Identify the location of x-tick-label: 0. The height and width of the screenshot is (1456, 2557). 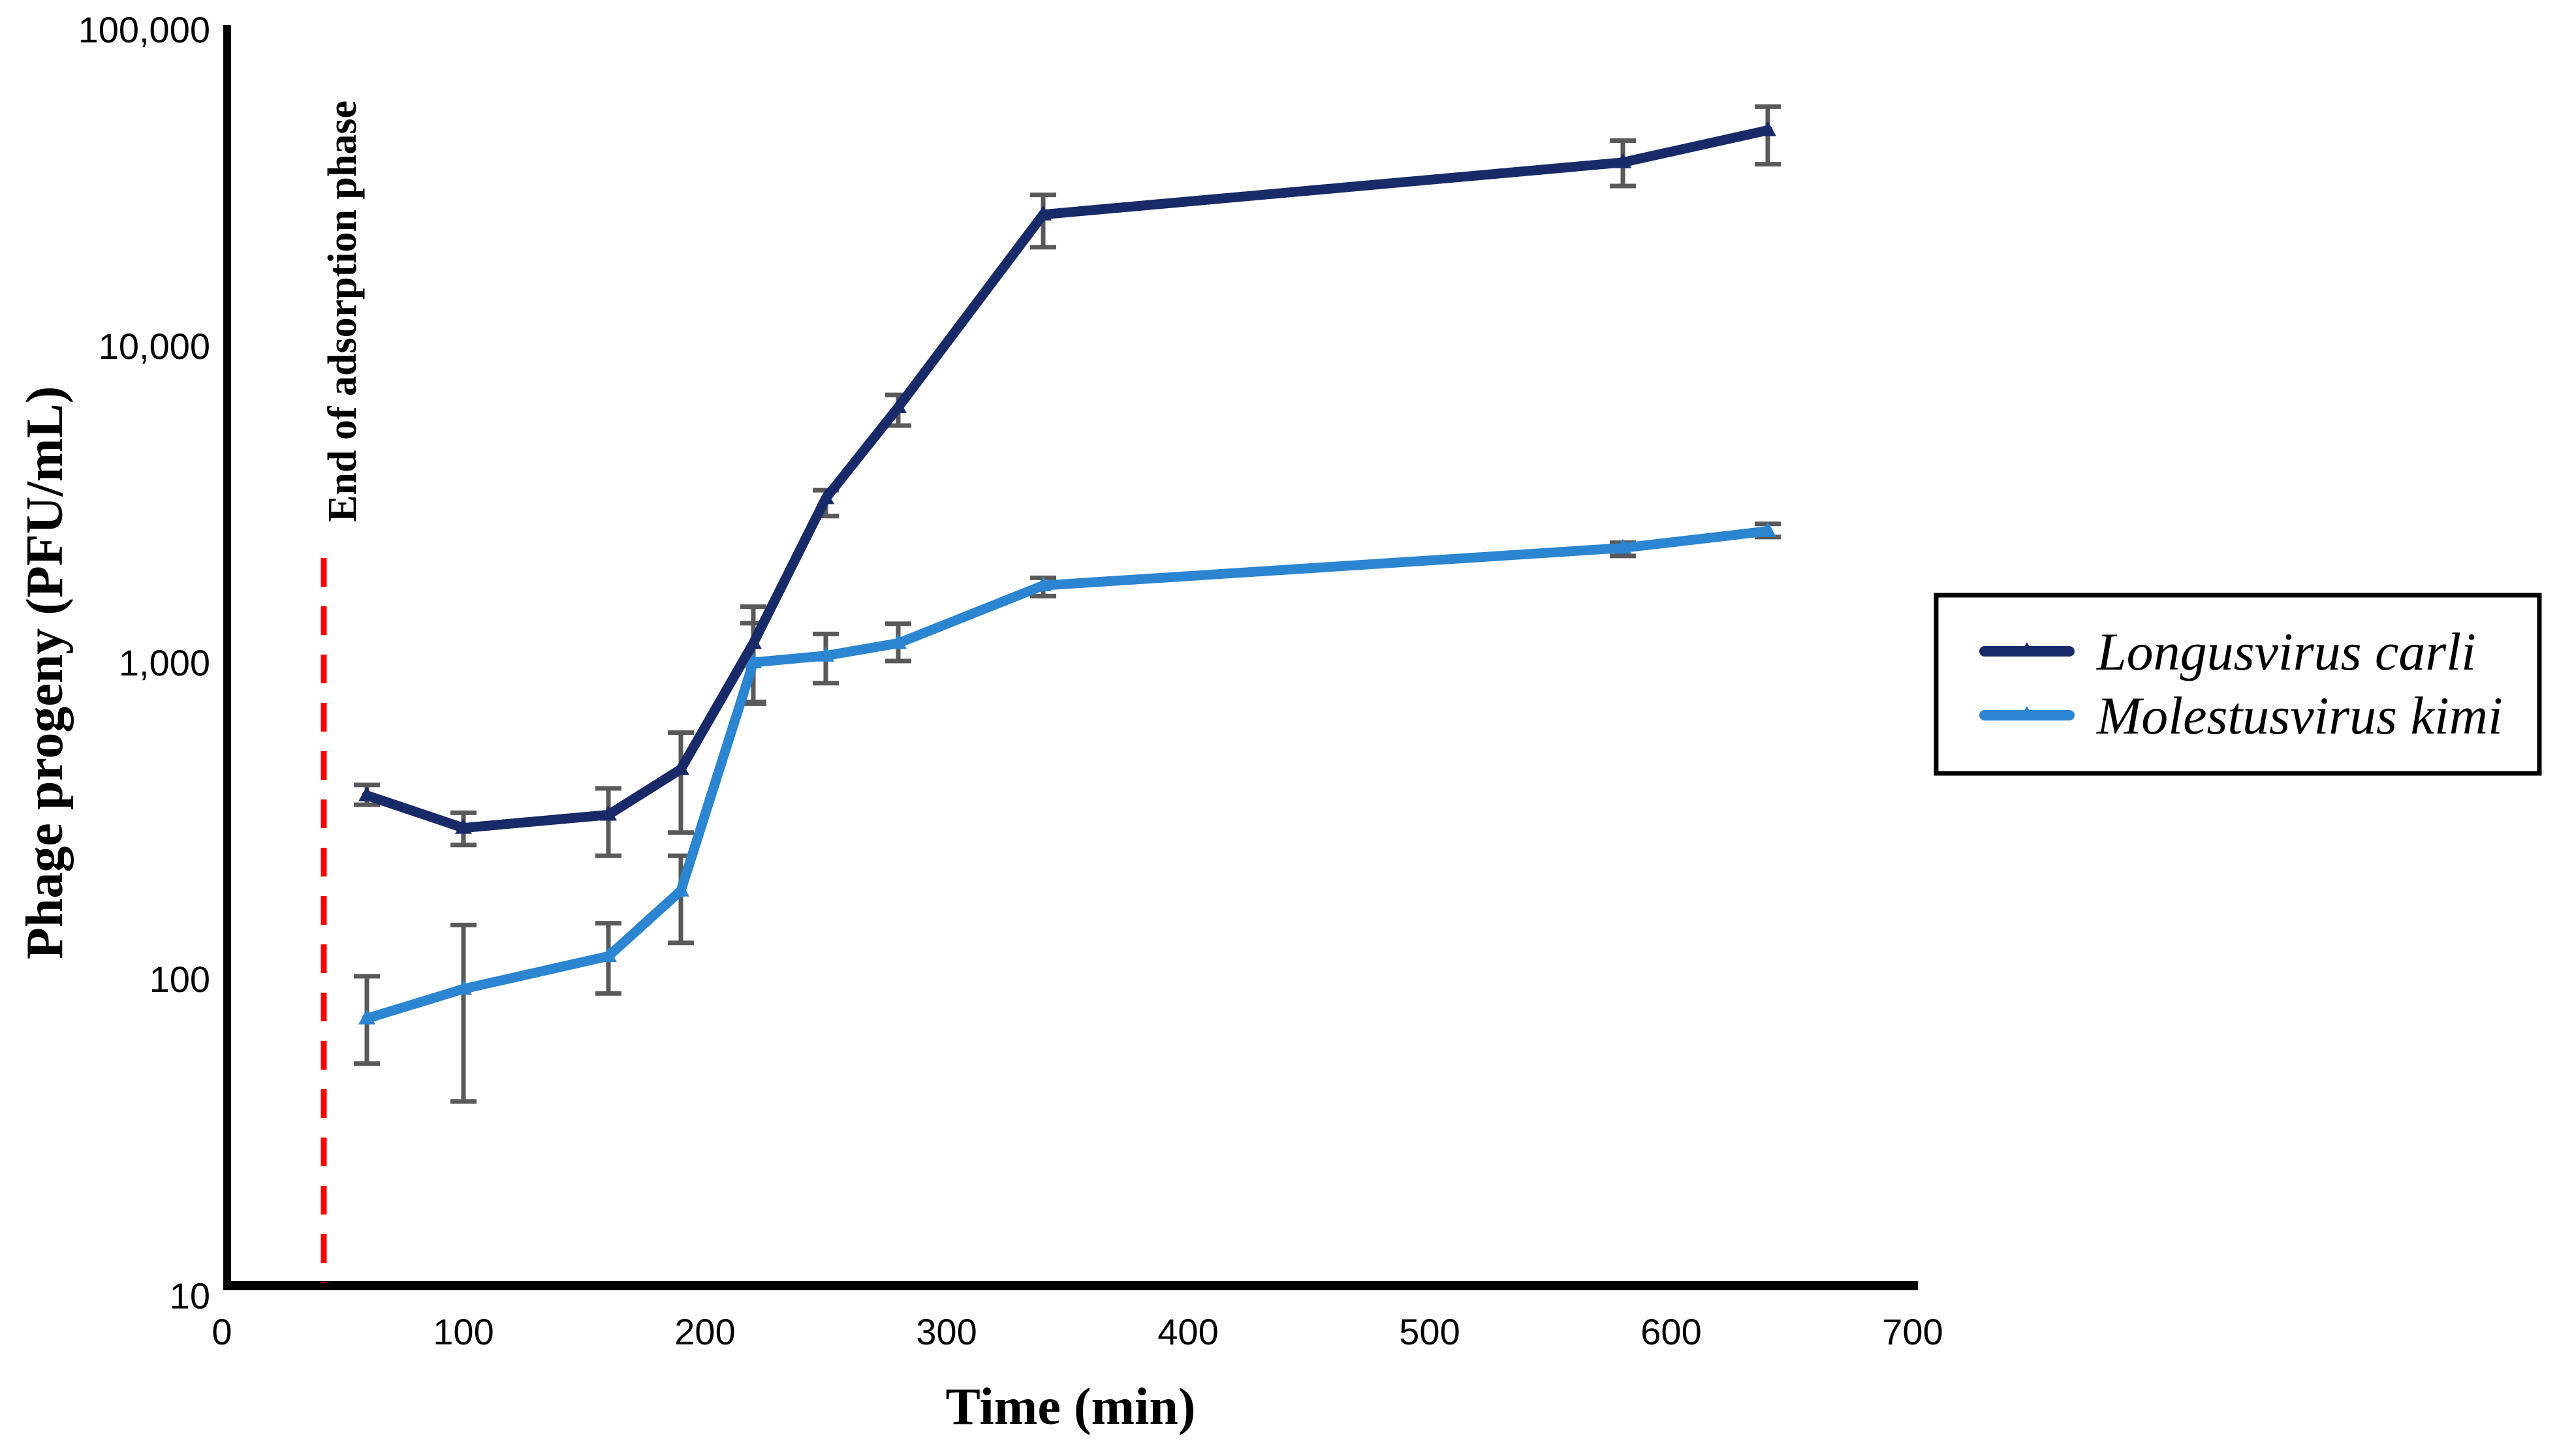
(222, 1331).